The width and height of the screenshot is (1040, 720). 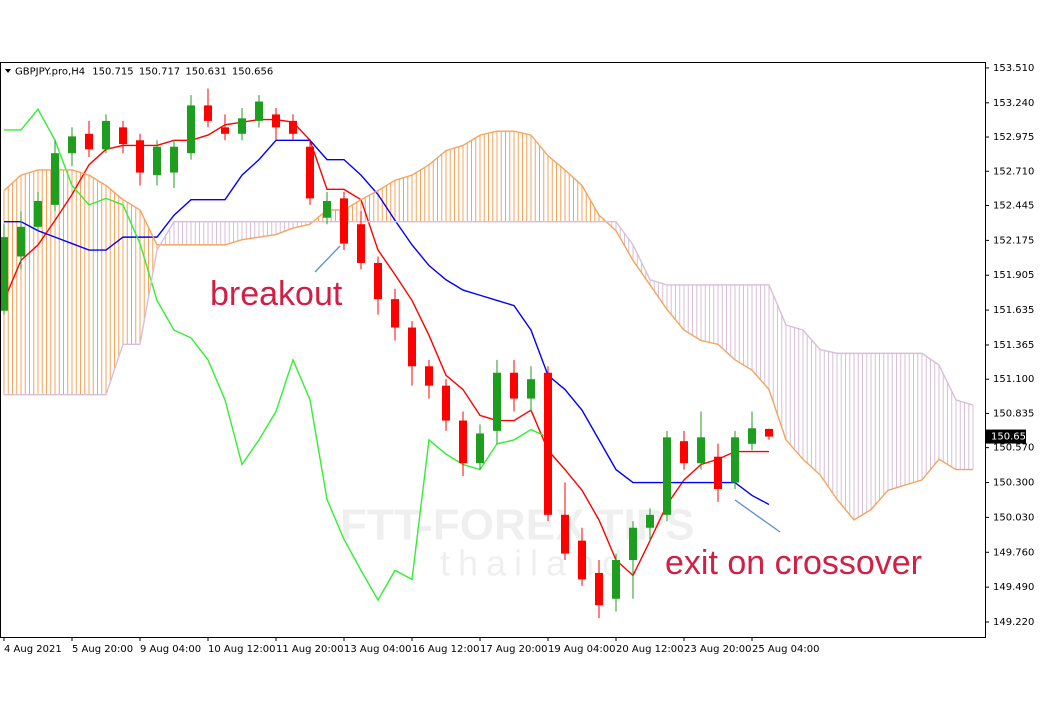 What do you see at coordinates (1013, 68) in the screenshot?
I see `y-tick-label: 153.510` at bounding box center [1013, 68].